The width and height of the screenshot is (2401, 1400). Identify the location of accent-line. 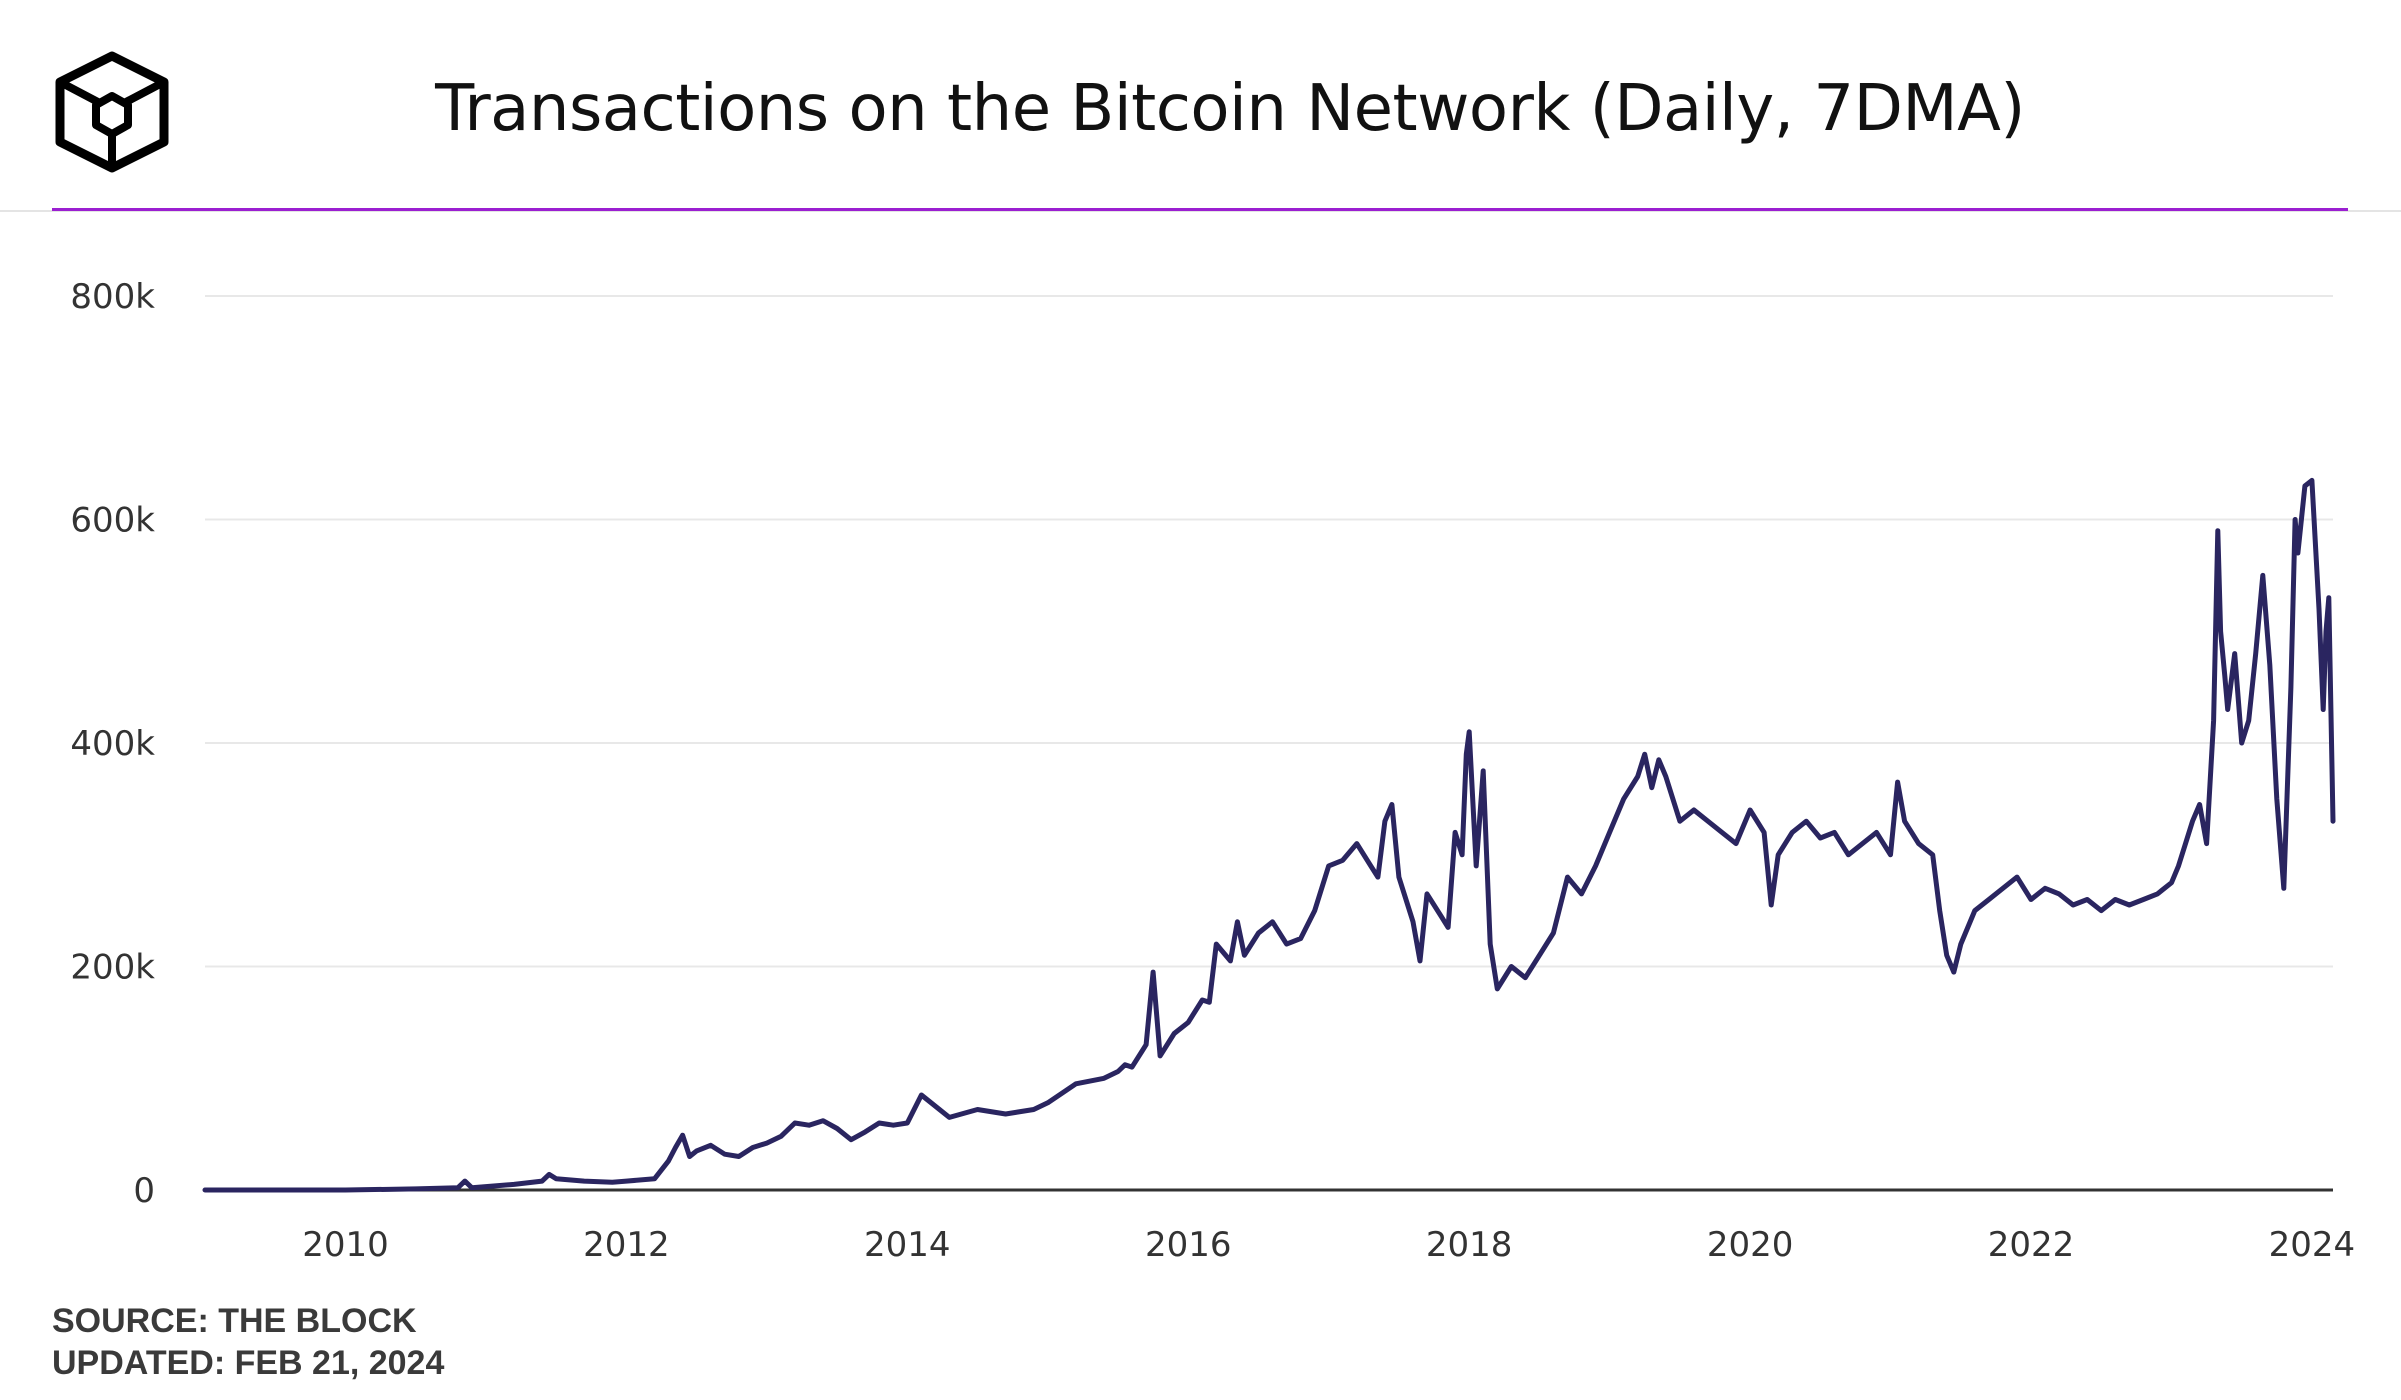
(1200, 209).